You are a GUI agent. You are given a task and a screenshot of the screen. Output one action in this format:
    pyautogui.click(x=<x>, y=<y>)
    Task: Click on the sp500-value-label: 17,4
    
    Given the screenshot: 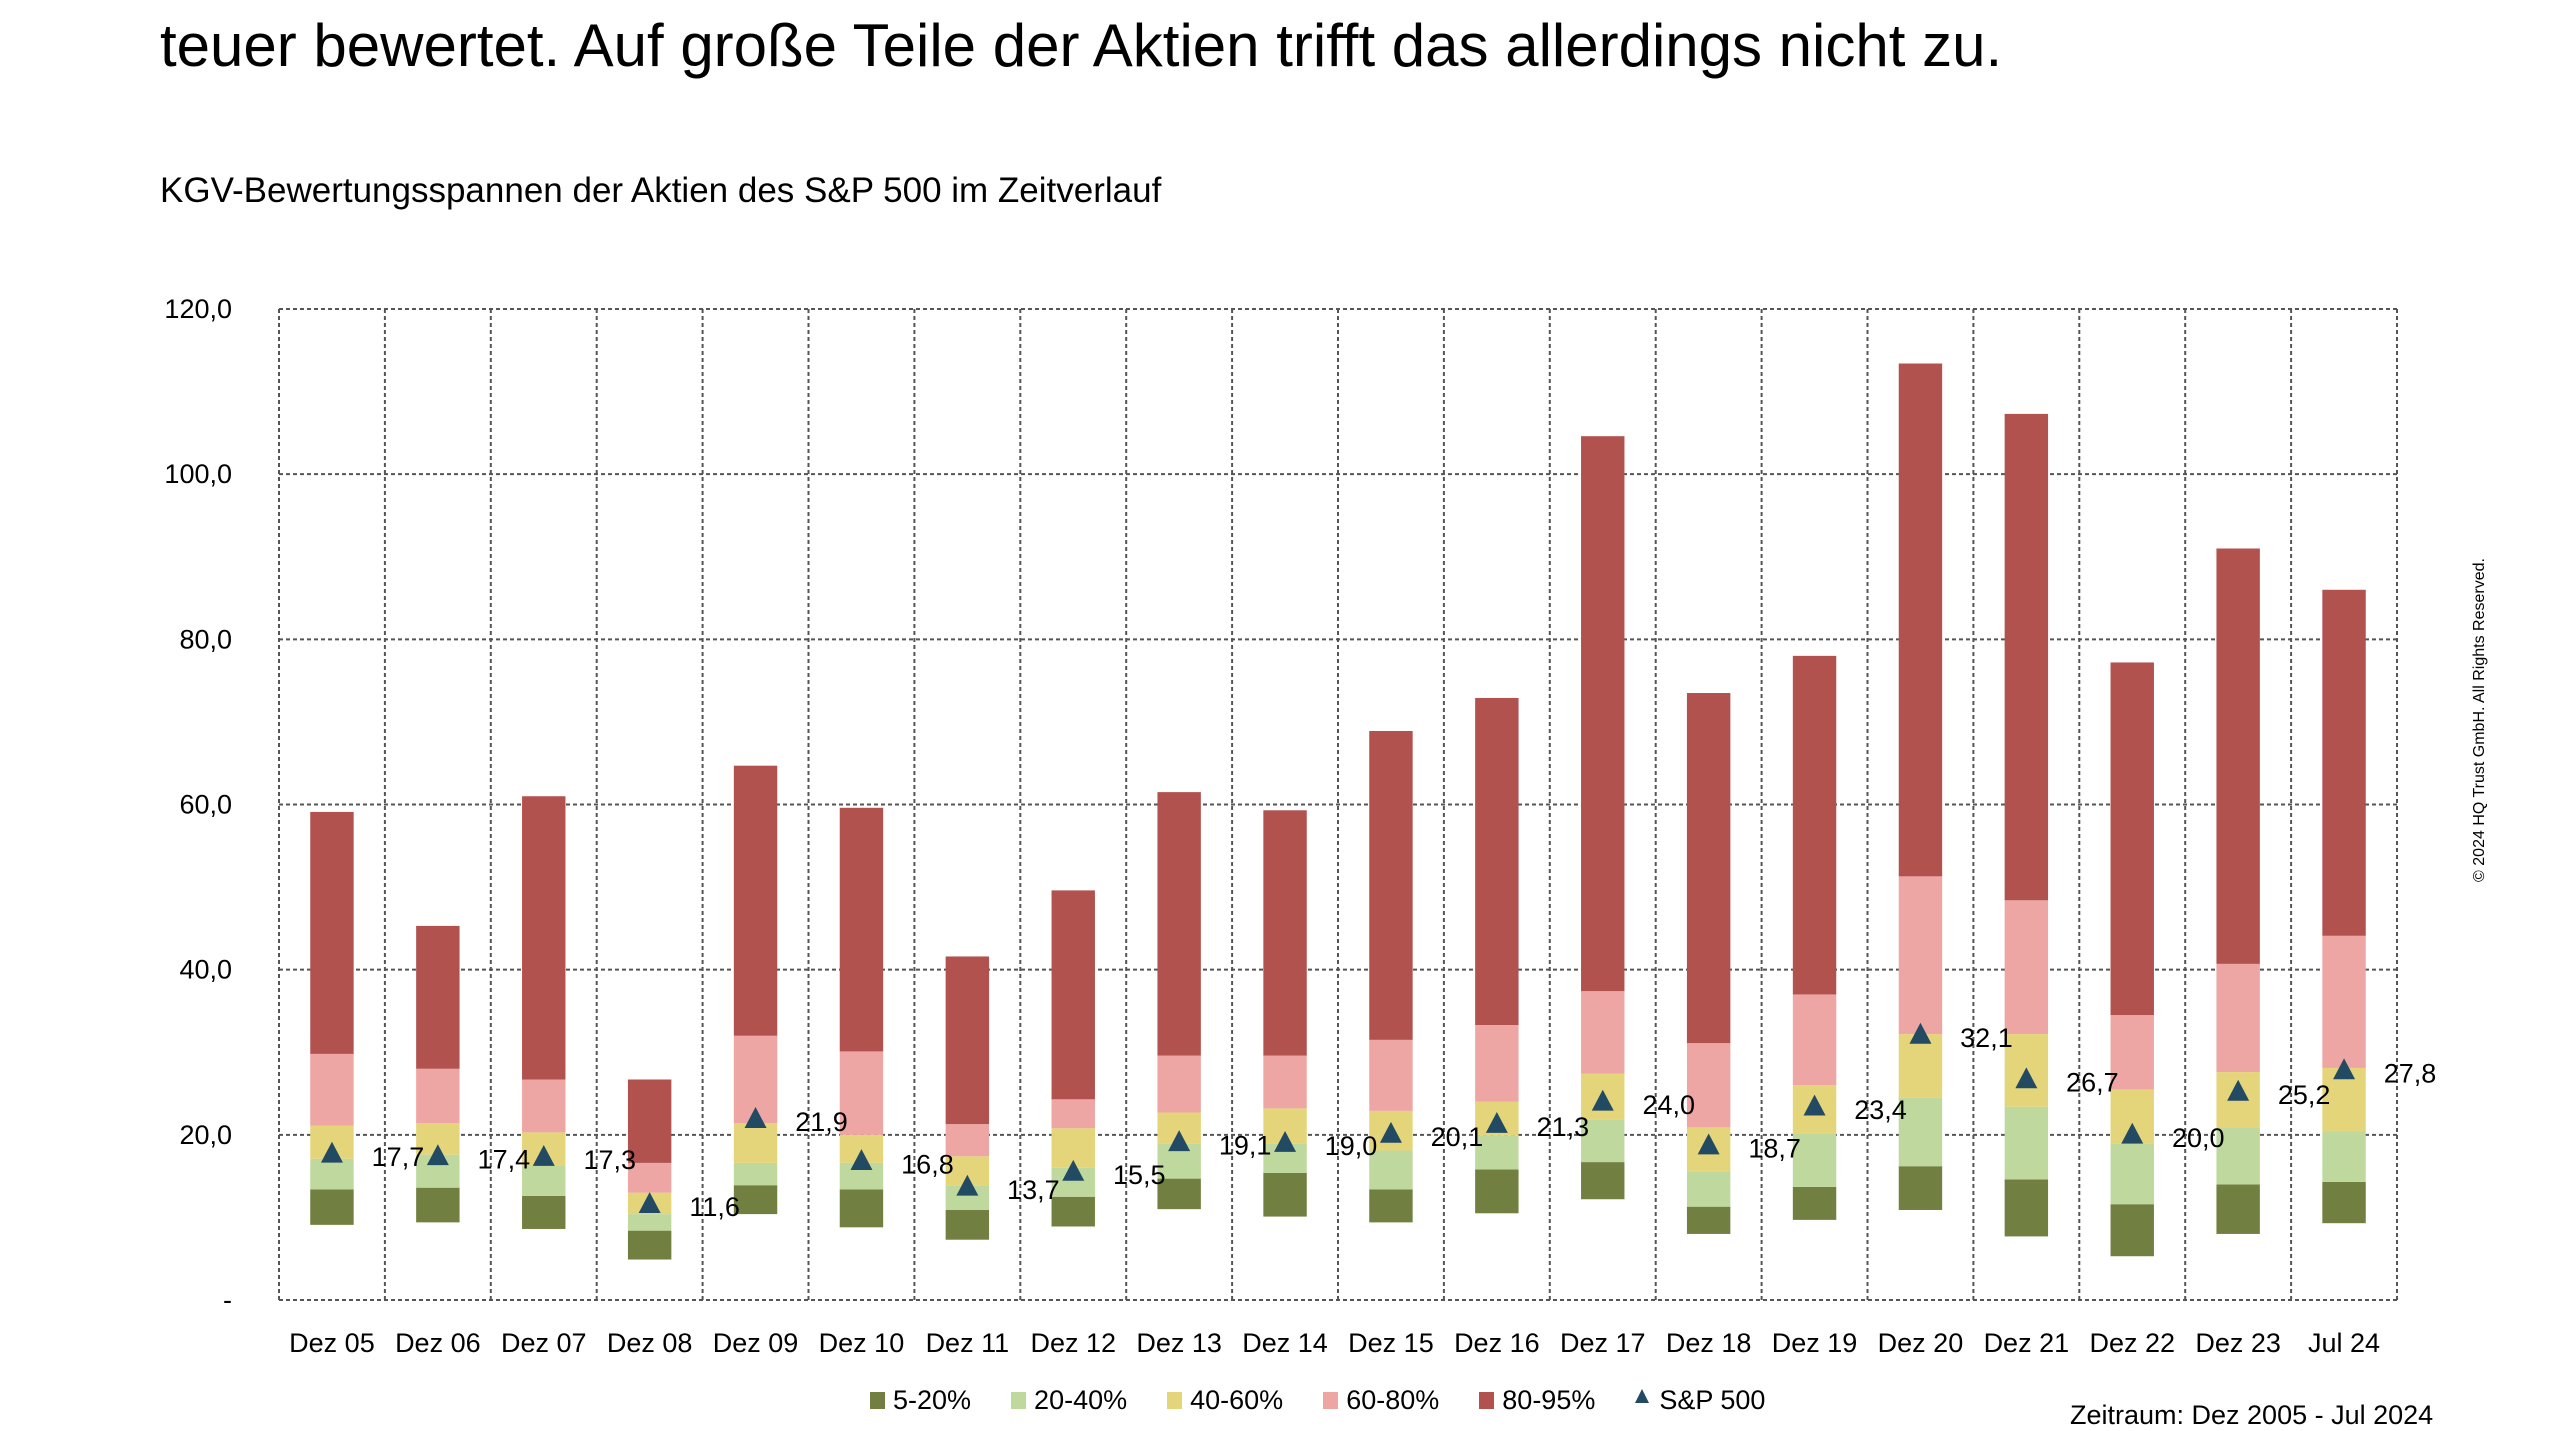 What is the action you would take?
    pyautogui.click(x=504, y=1159)
    